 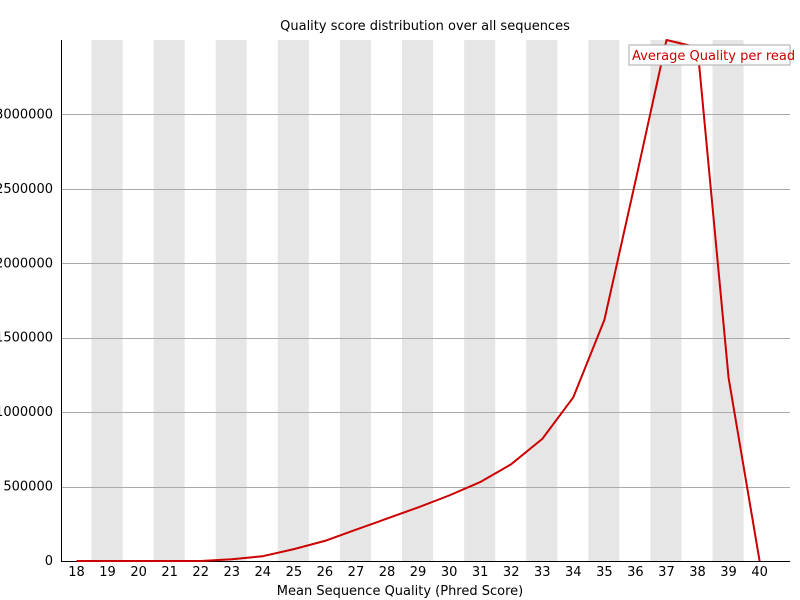 What do you see at coordinates (107, 572) in the screenshot?
I see `x-tick-label: 19` at bounding box center [107, 572].